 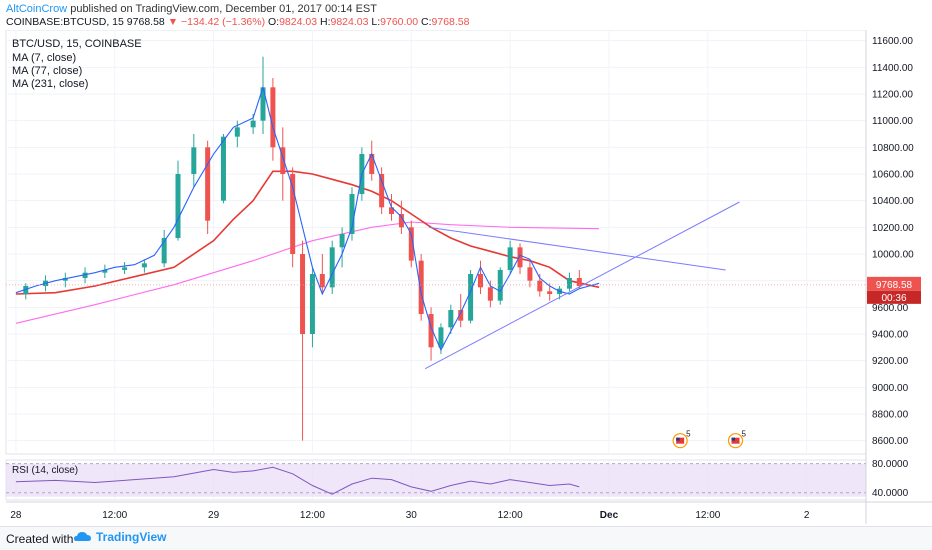 What do you see at coordinates (893, 148) in the screenshot?
I see `y-tick-label: 10800.00` at bounding box center [893, 148].